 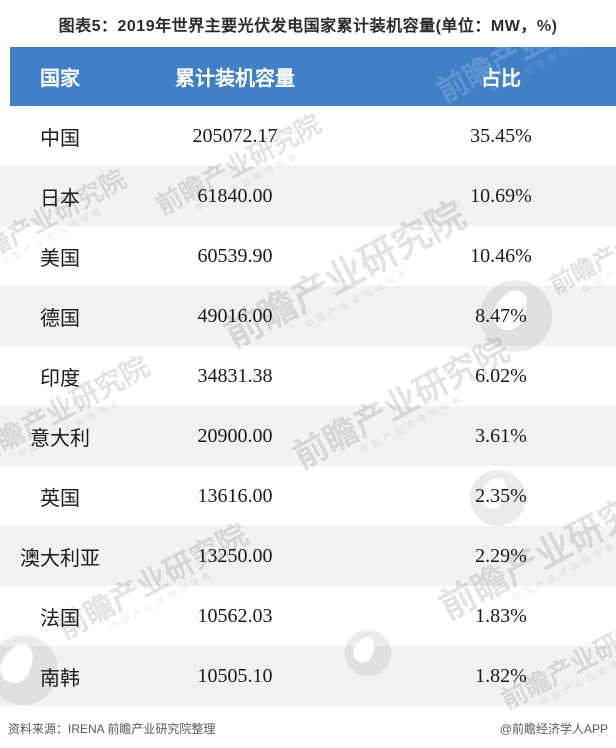 I want to click on table-row: 日本 61840.00 10.69%, so click(x=308, y=196).